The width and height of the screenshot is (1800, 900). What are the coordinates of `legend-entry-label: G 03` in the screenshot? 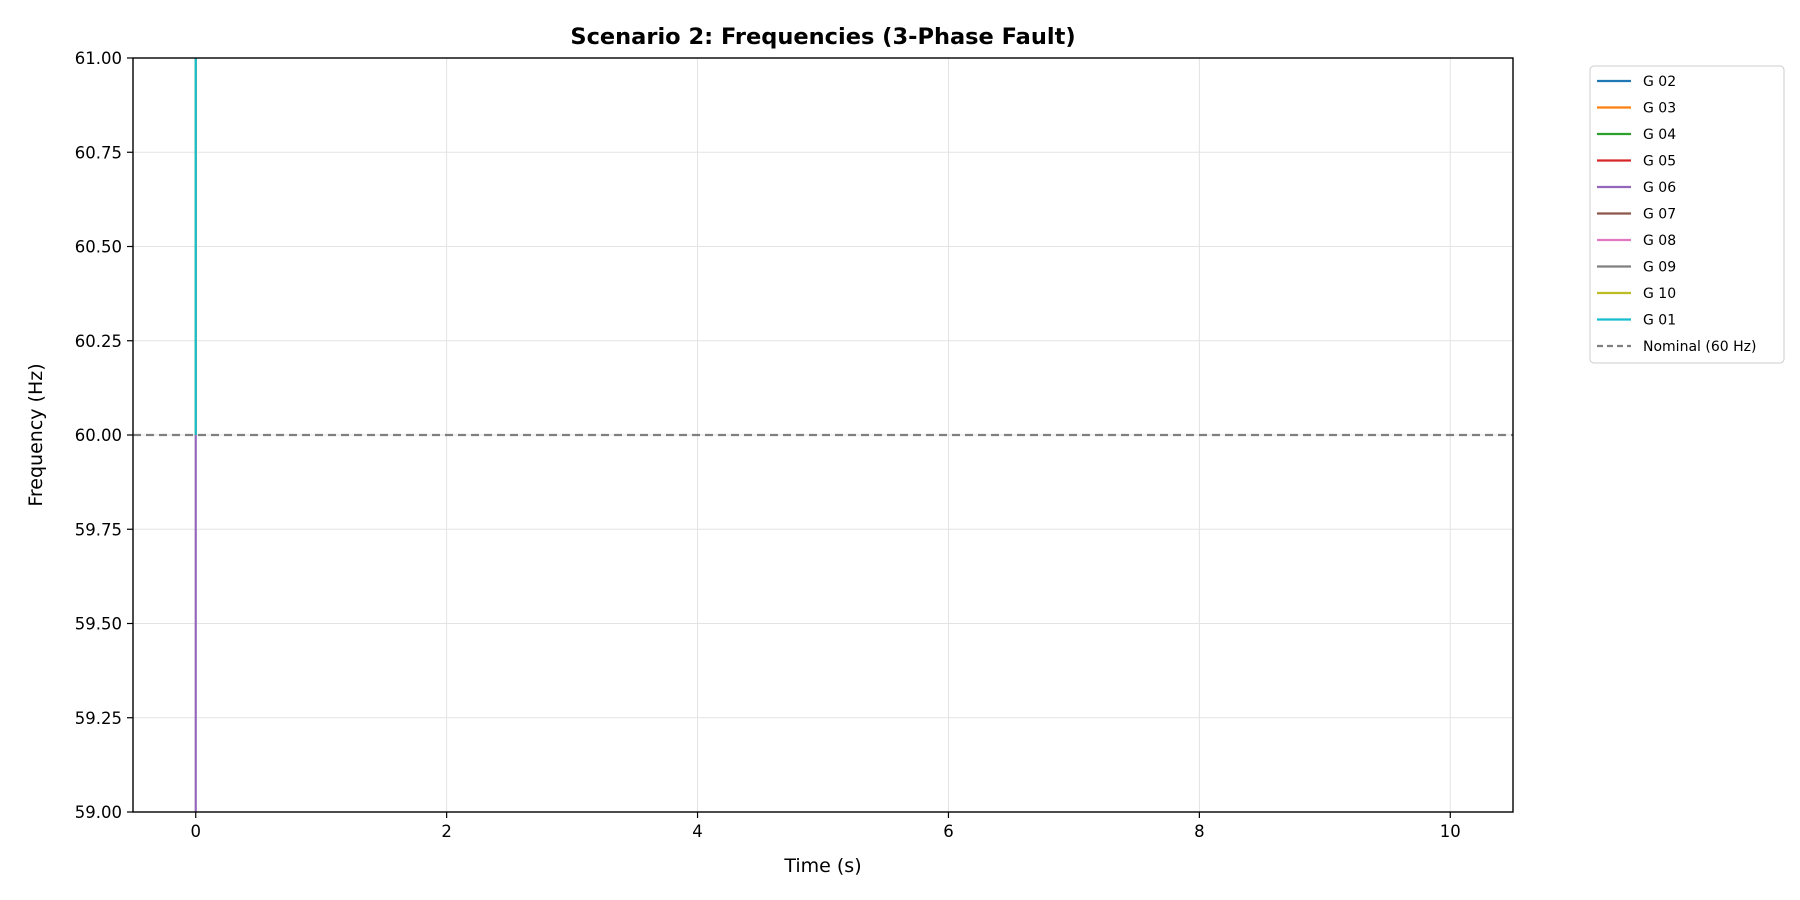 It's located at (1659, 109).